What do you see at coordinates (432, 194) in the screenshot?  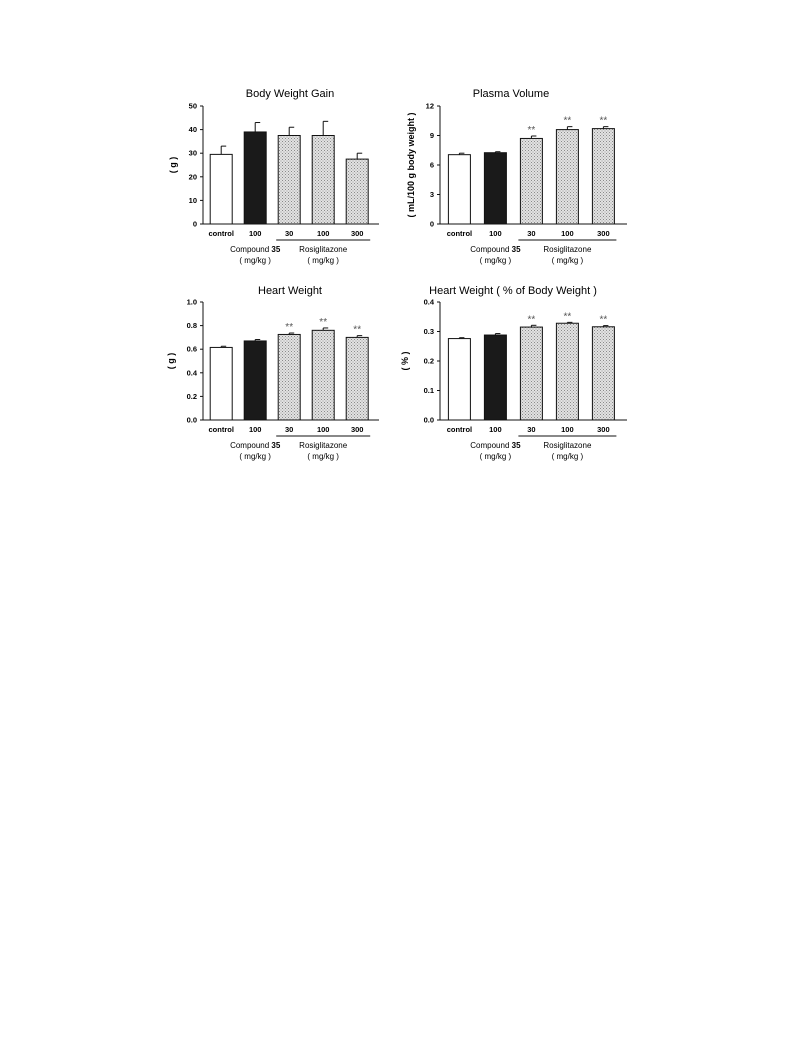 I see `y-tick-label: 3` at bounding box center [432, 194].